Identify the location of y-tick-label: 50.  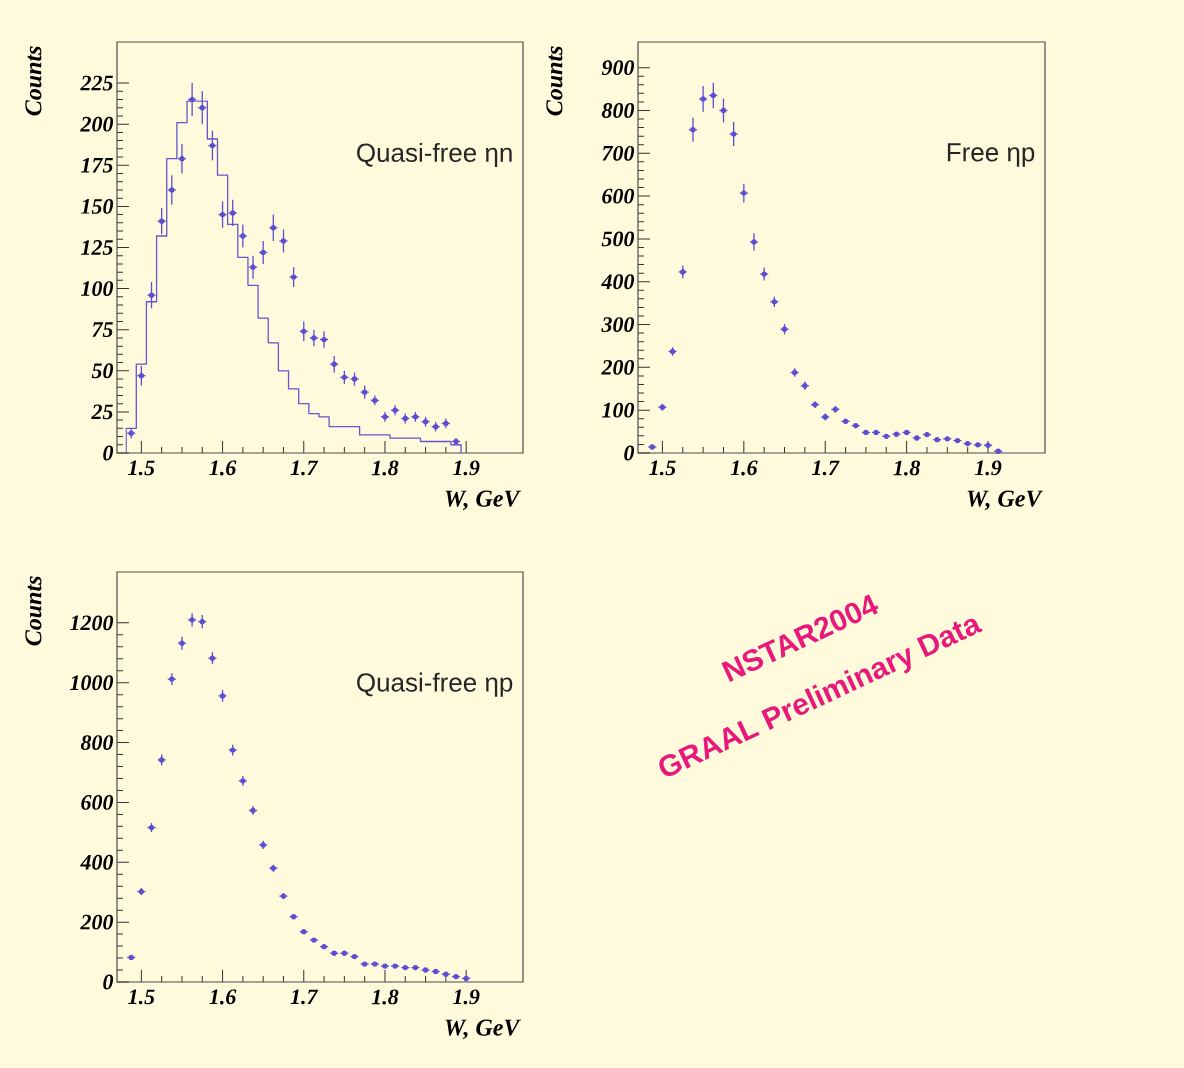
(102, 371).